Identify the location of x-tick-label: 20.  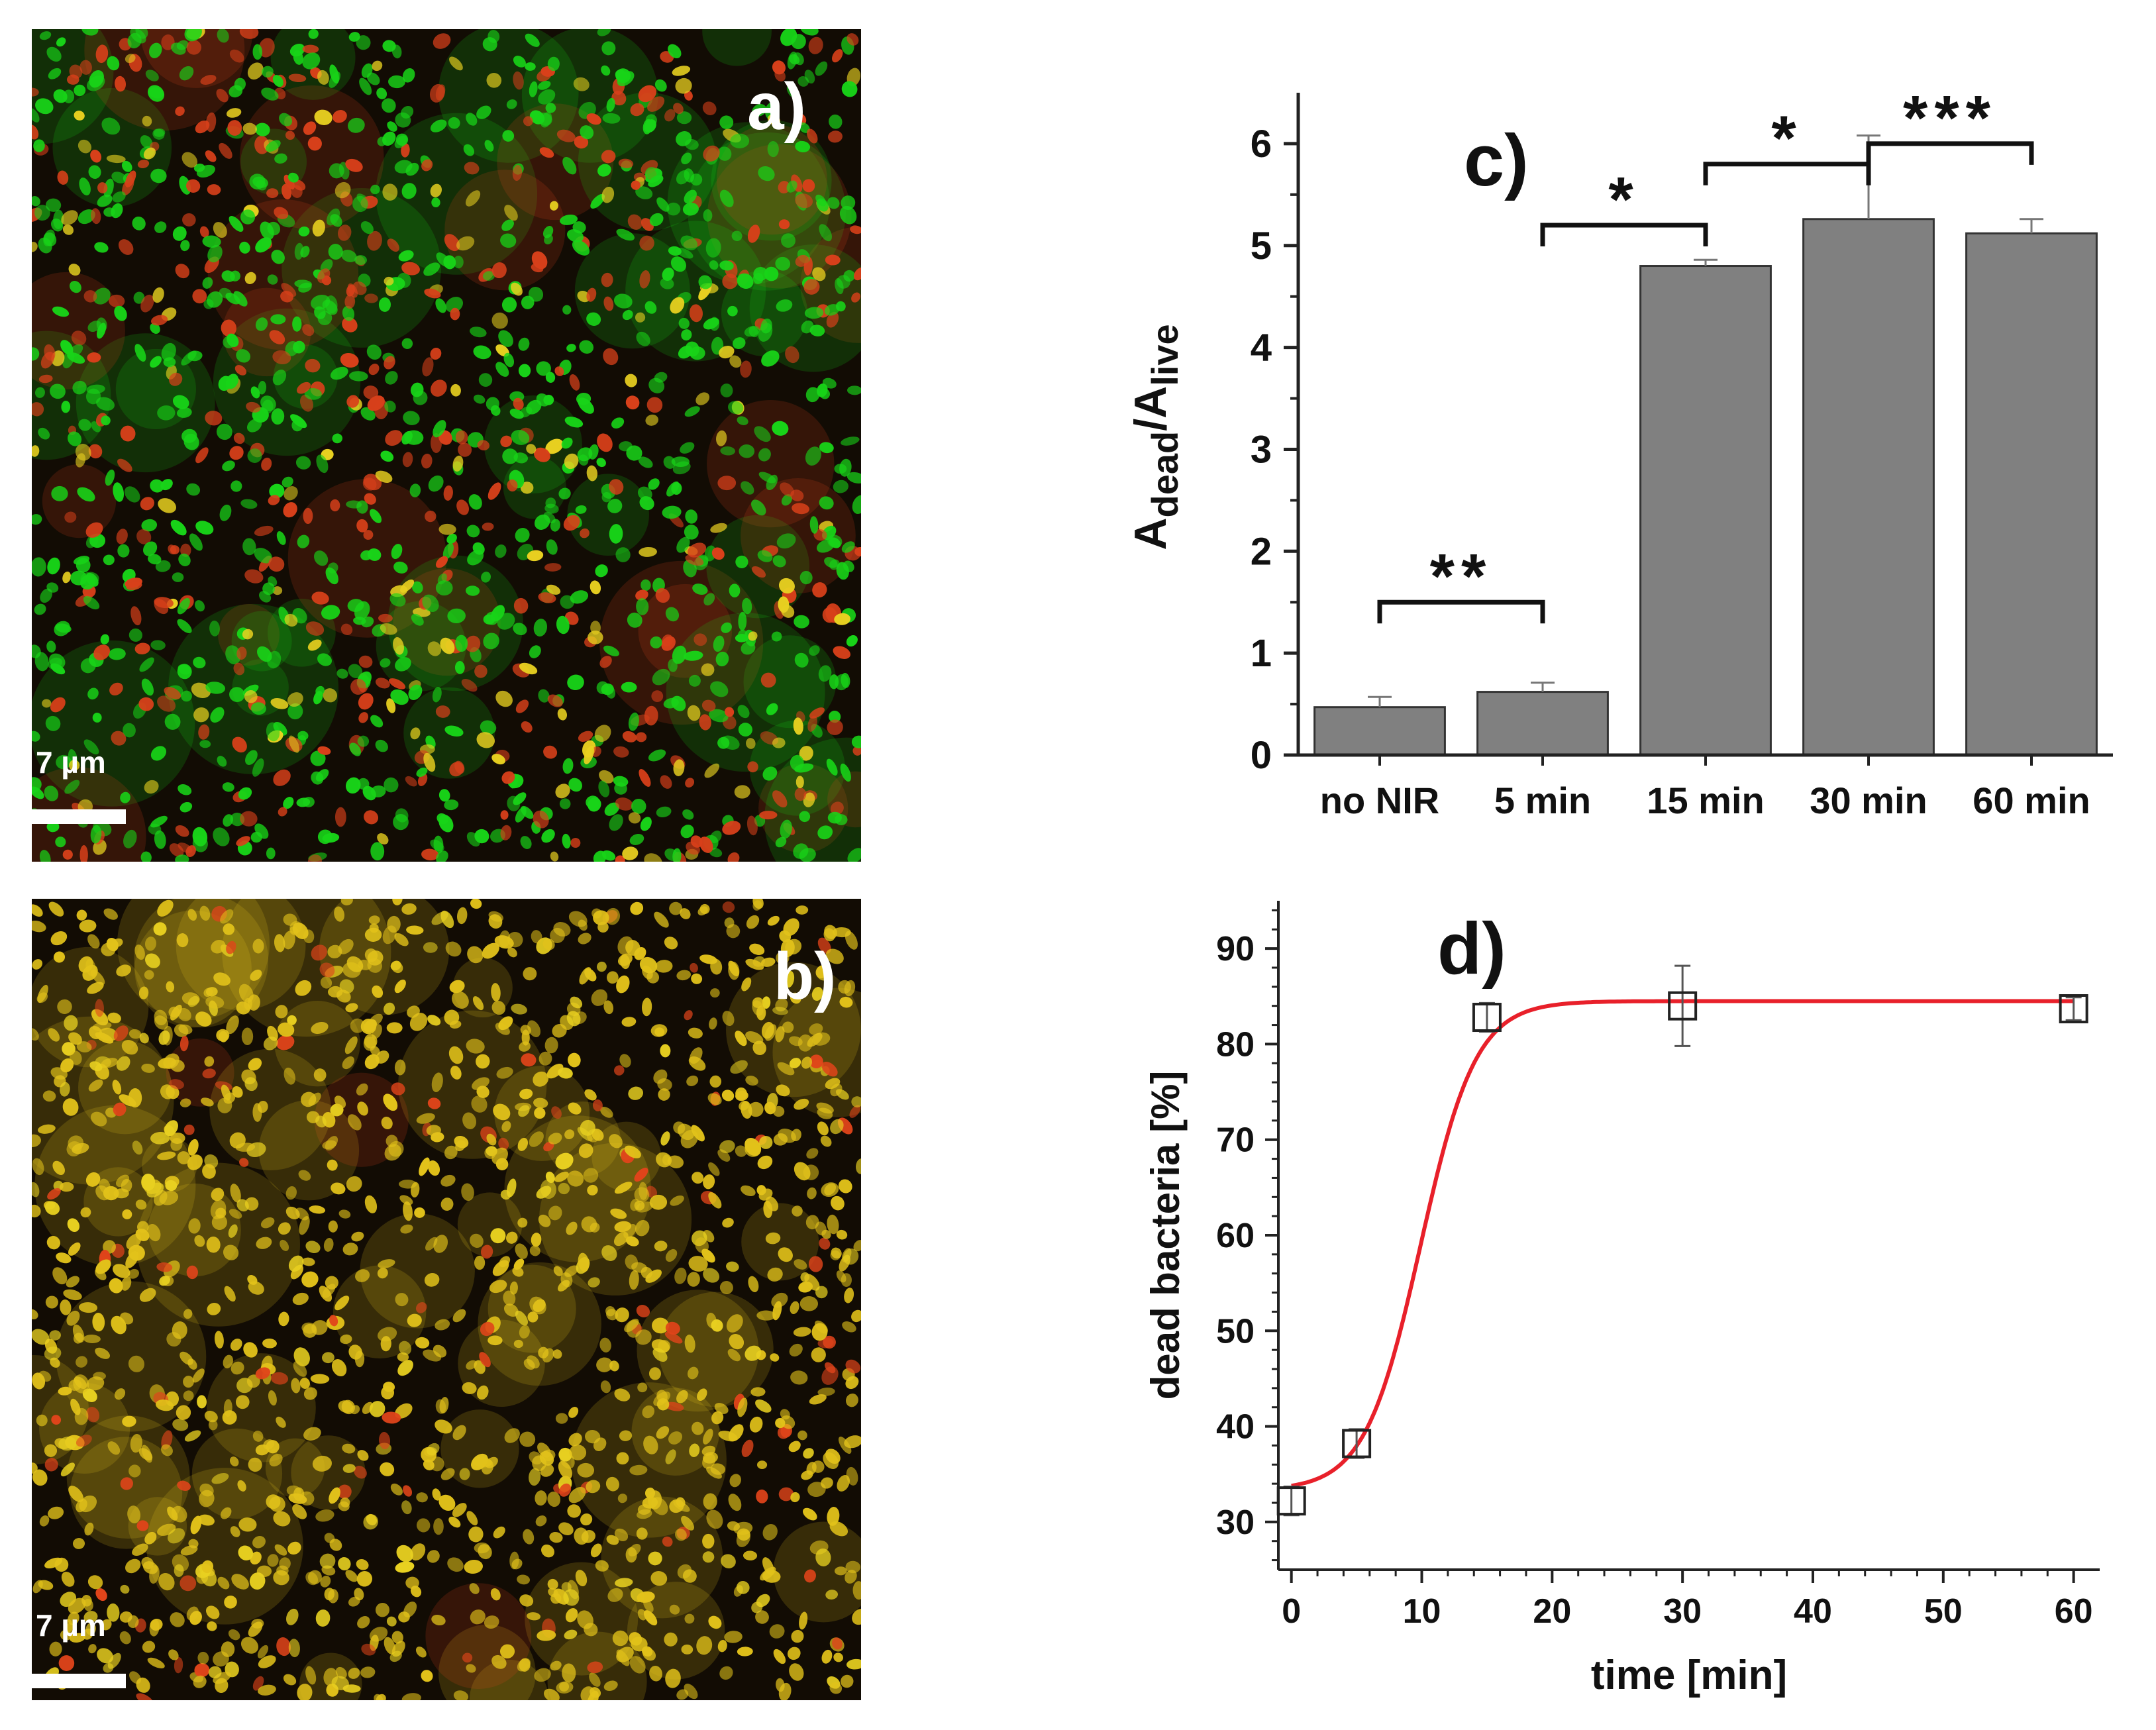
(1552, 1611).